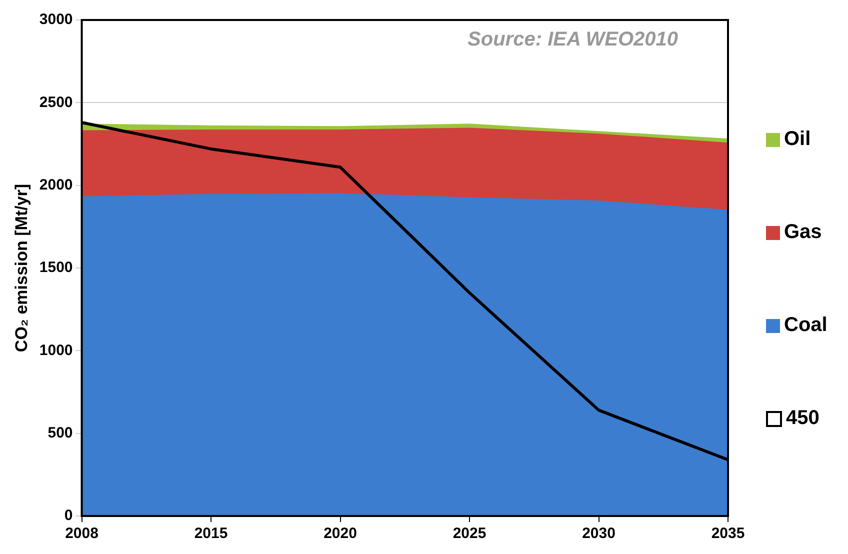 Image resolution: width=848 pixels, height=554 pixels. Describe the element at coordinates (573, 39) in the screenshot. I see `annotation: Source: IEA WEO2010` at that location.